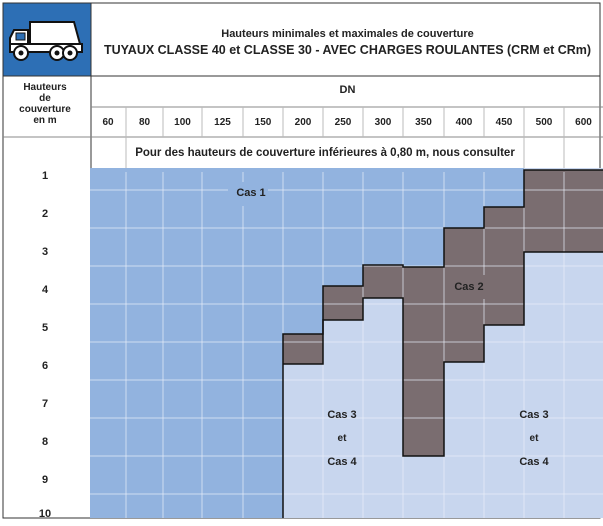 This screenshot has width=603, height=526. What do you see at coordinates (534, 415) in the screenshot?
I see `cas3-label-right: Cas 3` at bounding box center [534, 415].